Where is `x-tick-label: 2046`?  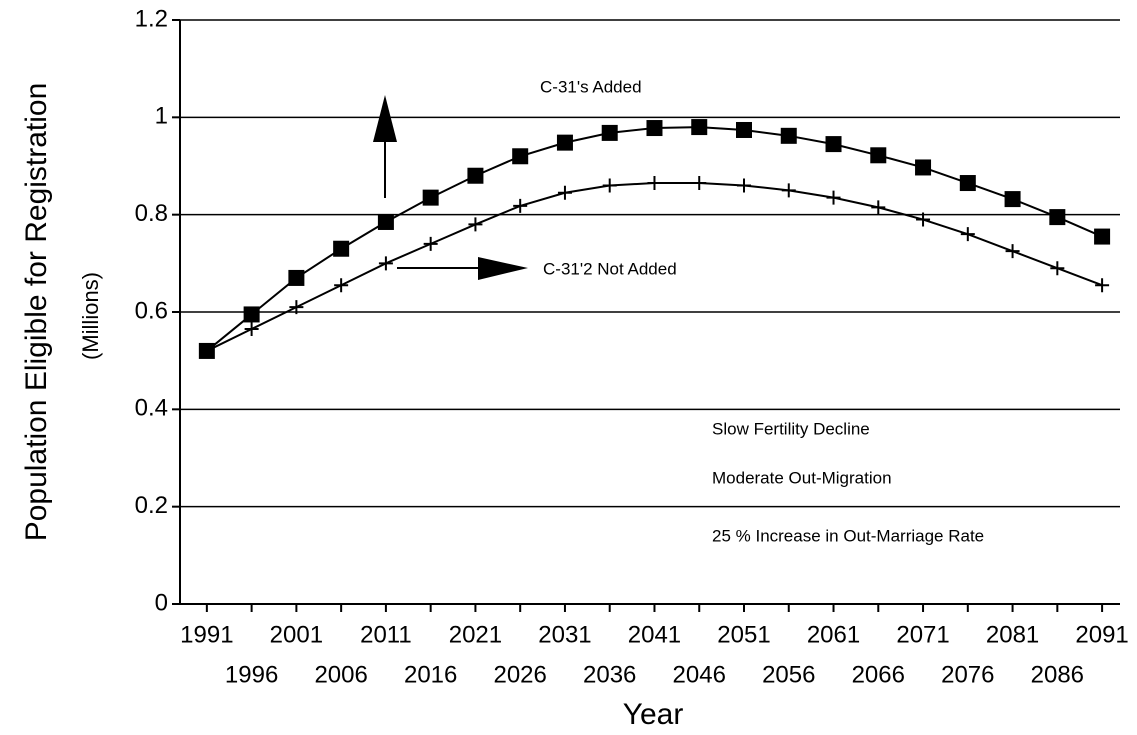 x-tick-label: 2046 is located at coordinates (699, 674).